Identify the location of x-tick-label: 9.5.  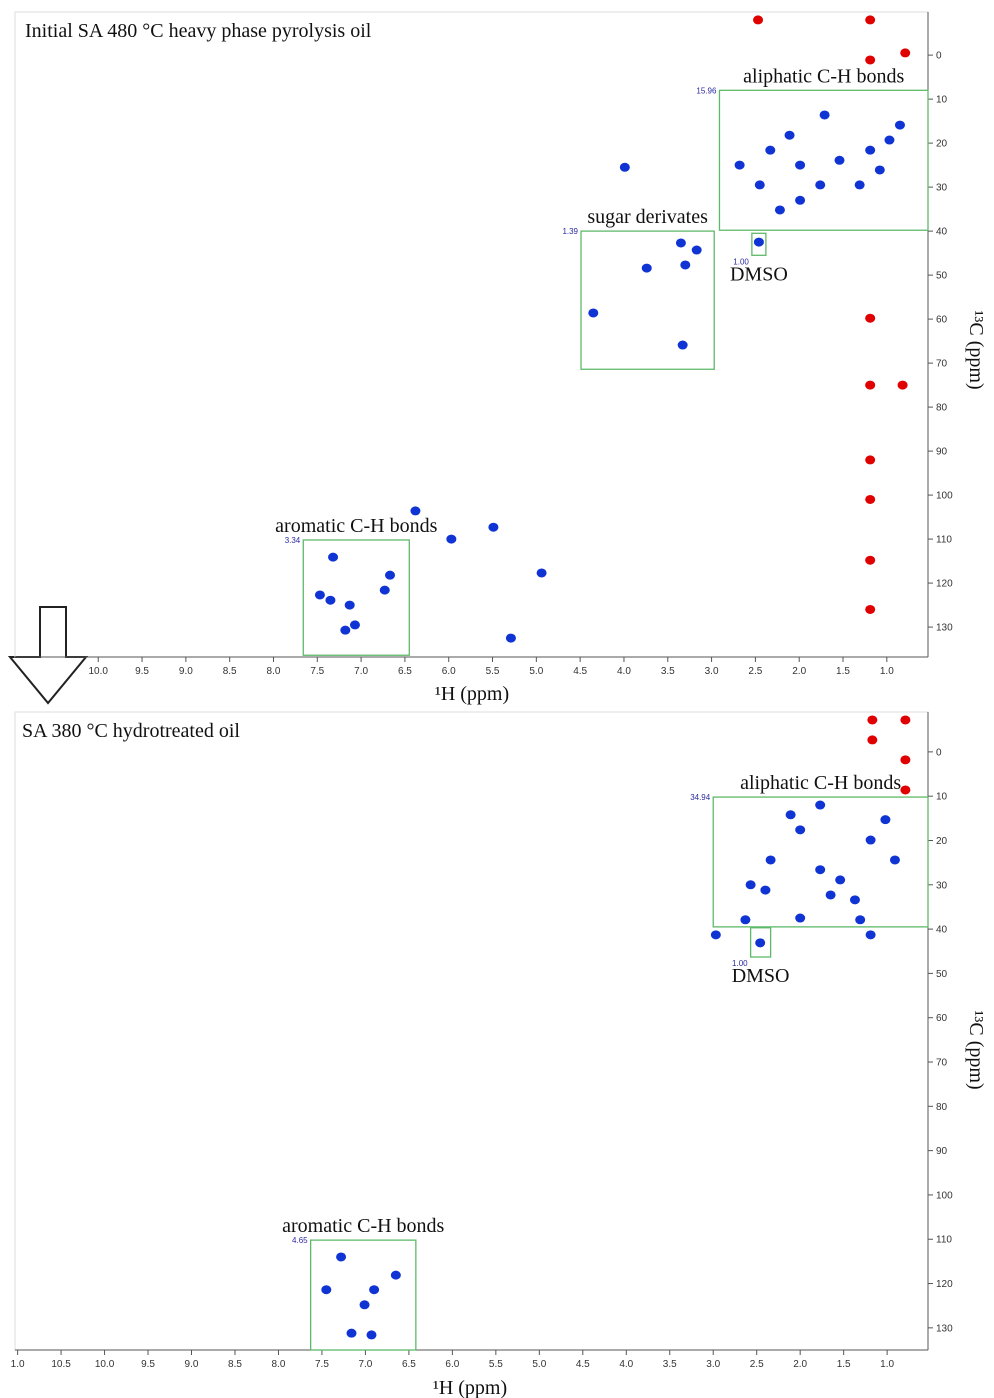
(142, 671).